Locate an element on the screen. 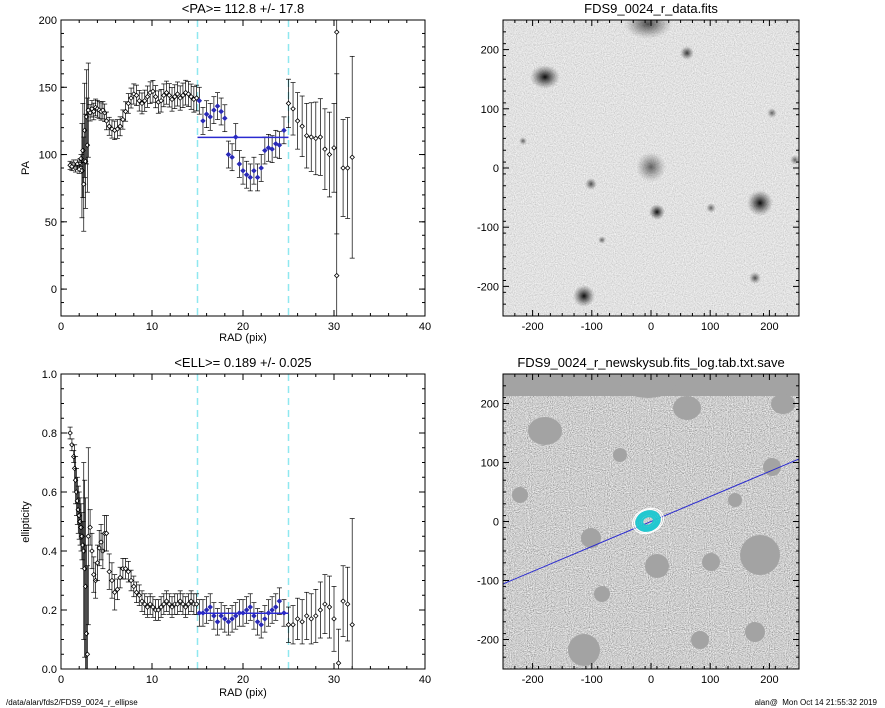  isophote-ellipses is located at coordinates (648, 521).